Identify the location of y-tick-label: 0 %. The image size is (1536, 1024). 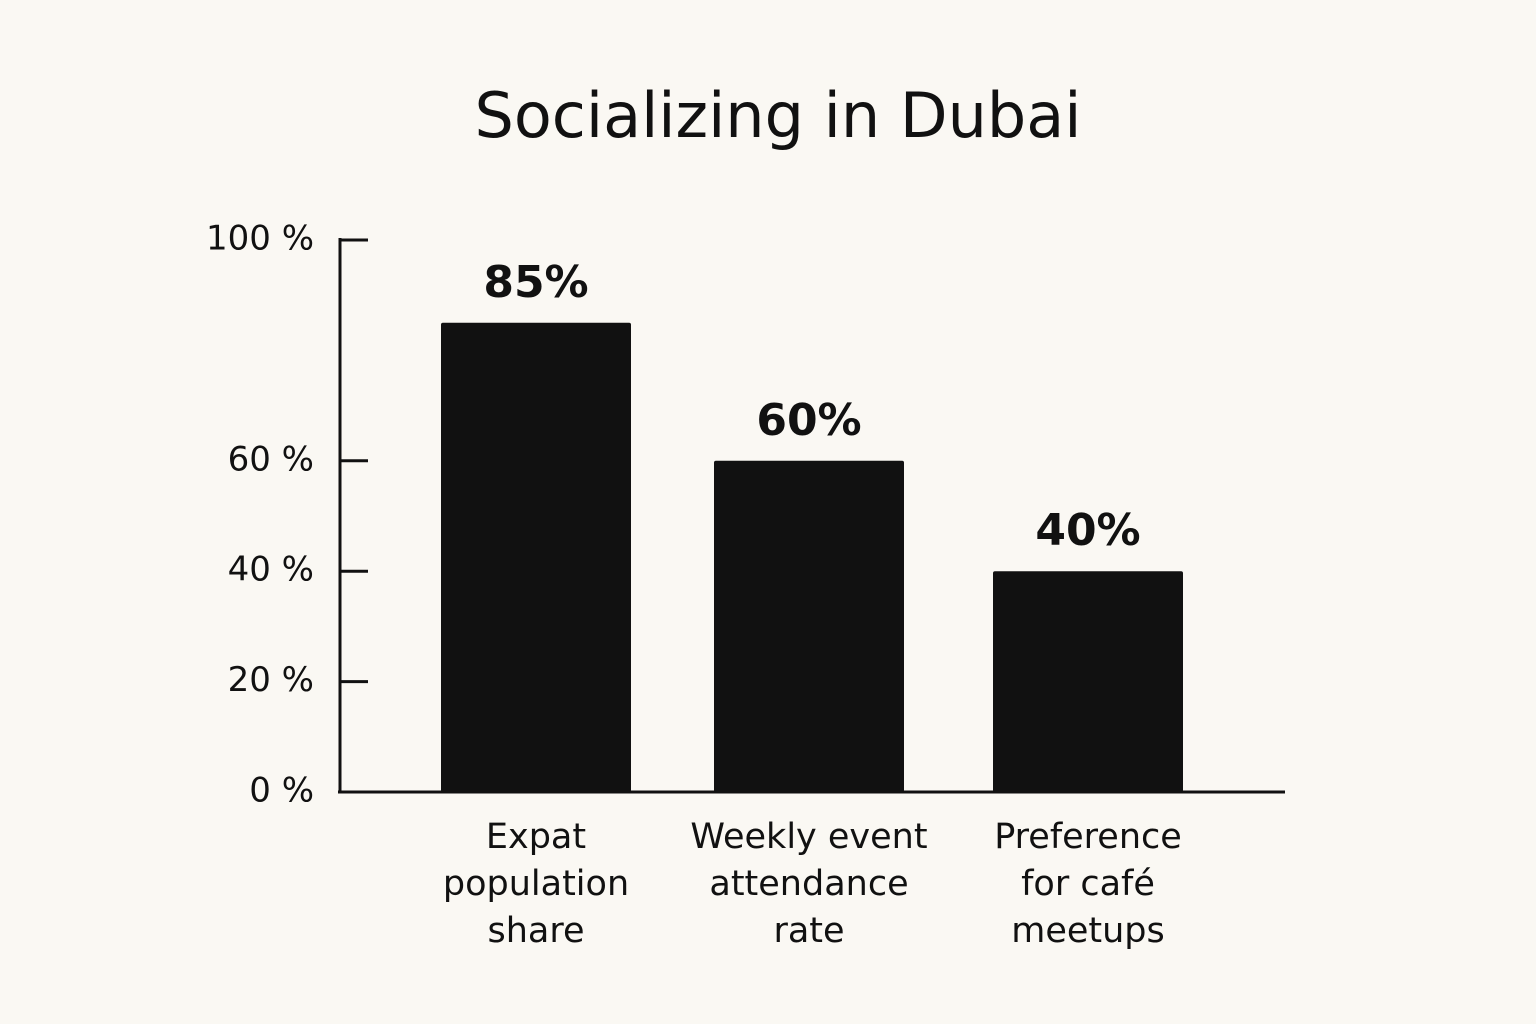
(281, 791).